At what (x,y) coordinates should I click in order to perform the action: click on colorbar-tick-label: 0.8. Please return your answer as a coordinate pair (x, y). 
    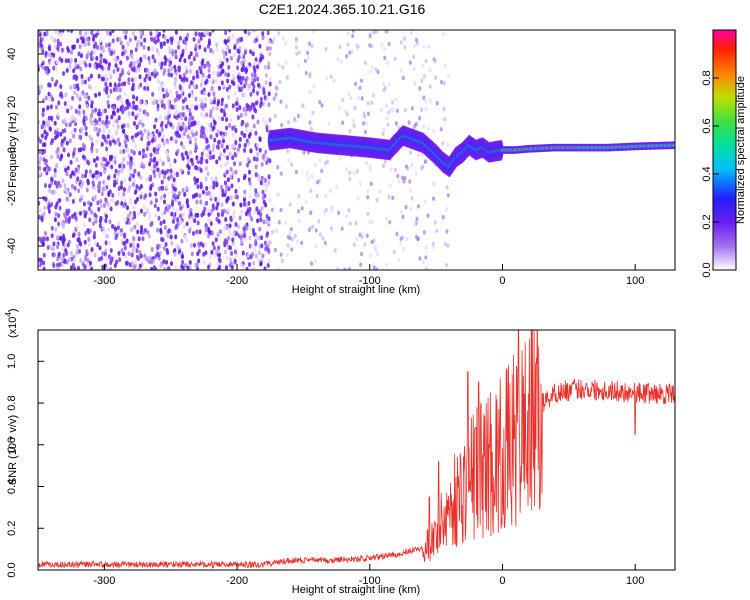
    Looking at the image, I should click on (707, 77).